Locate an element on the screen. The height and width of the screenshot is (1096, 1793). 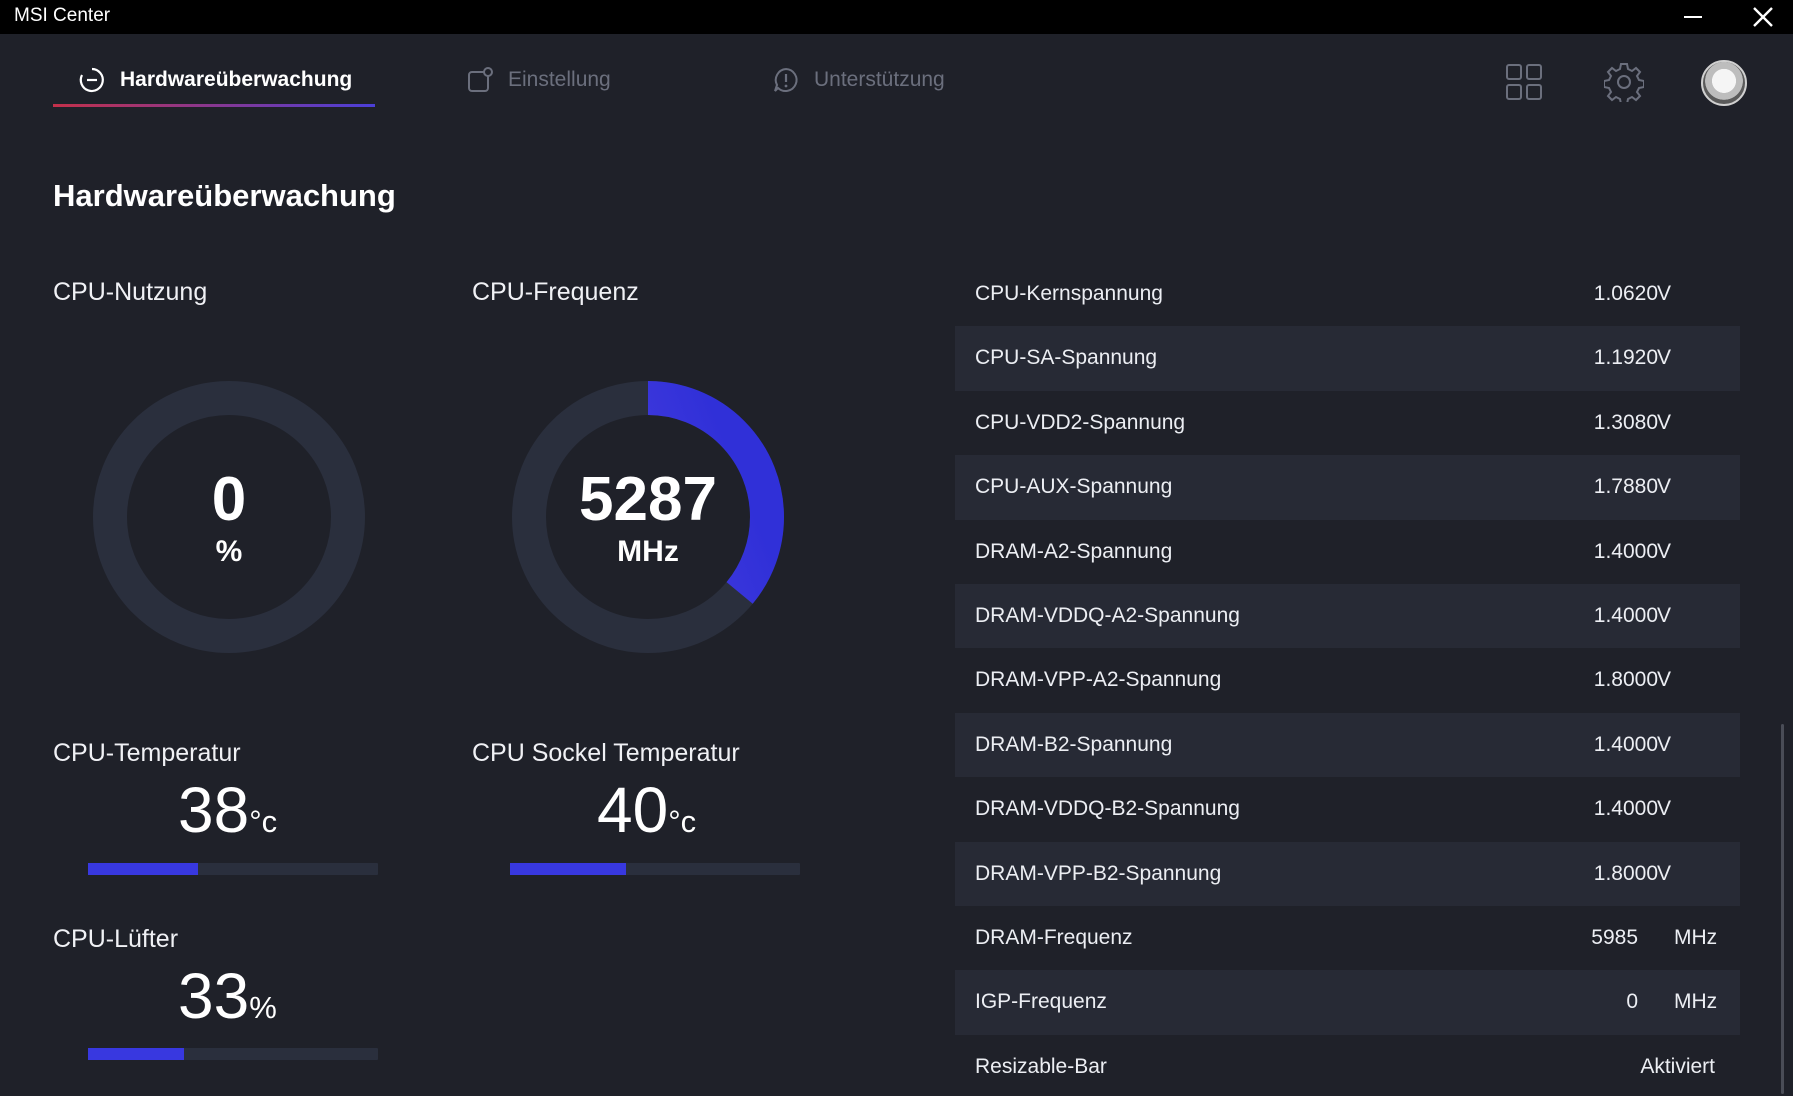
stat-row: DRAM-VPP-A2-Spannung 1.8000 V is located at coordinates (1347, 680).